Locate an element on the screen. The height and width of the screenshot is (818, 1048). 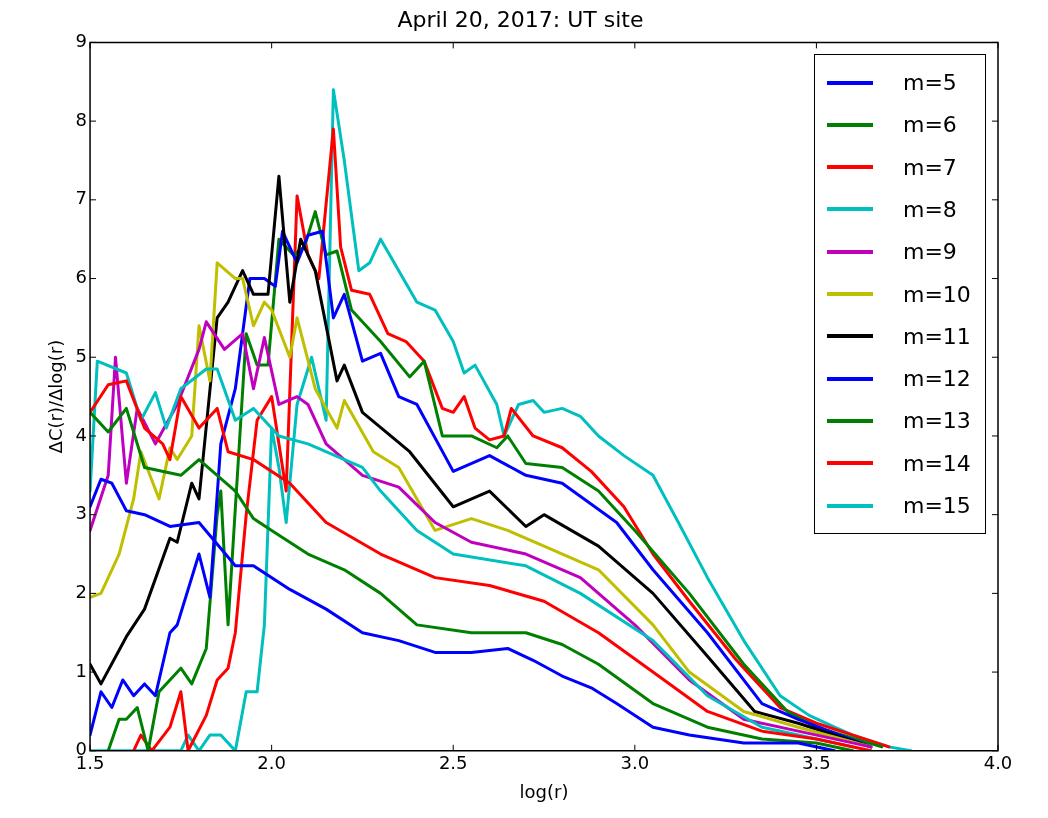
x-tick-label: 4.0 is located at coordinates (998, 763).